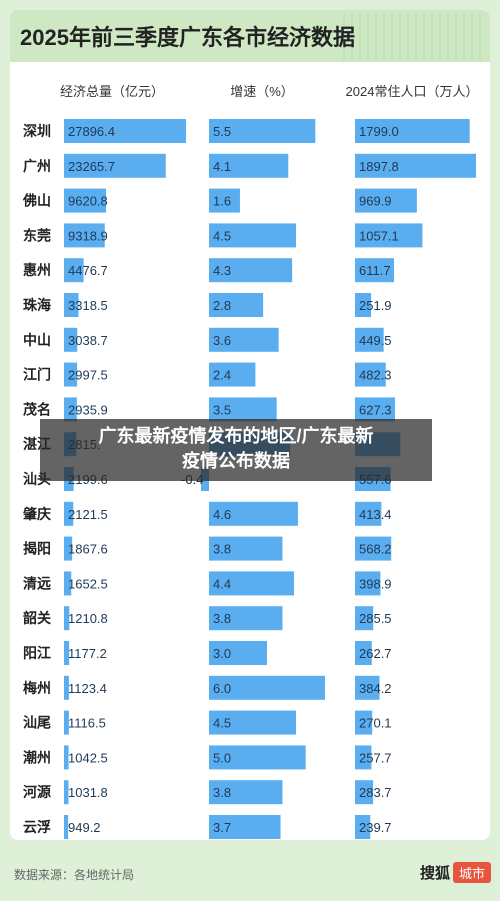 Image resolution: width=500 pixels, height=901 pixels. Describe the element at coordinates (413, 37) in the screenshot. I see `decorative-stripes` at that location.